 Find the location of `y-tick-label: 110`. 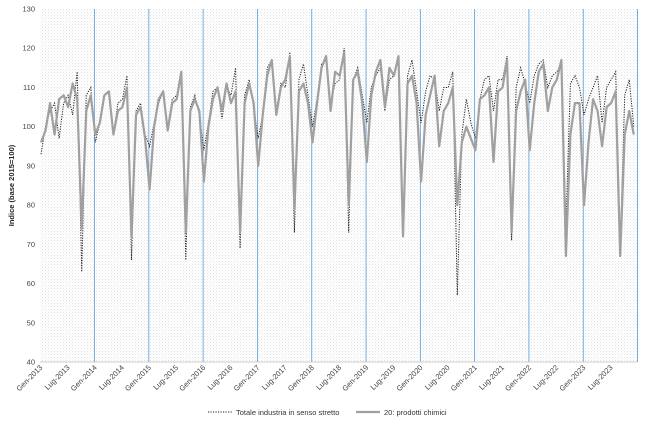

y-tick-label: 110 is located at coordinates (29, 87).